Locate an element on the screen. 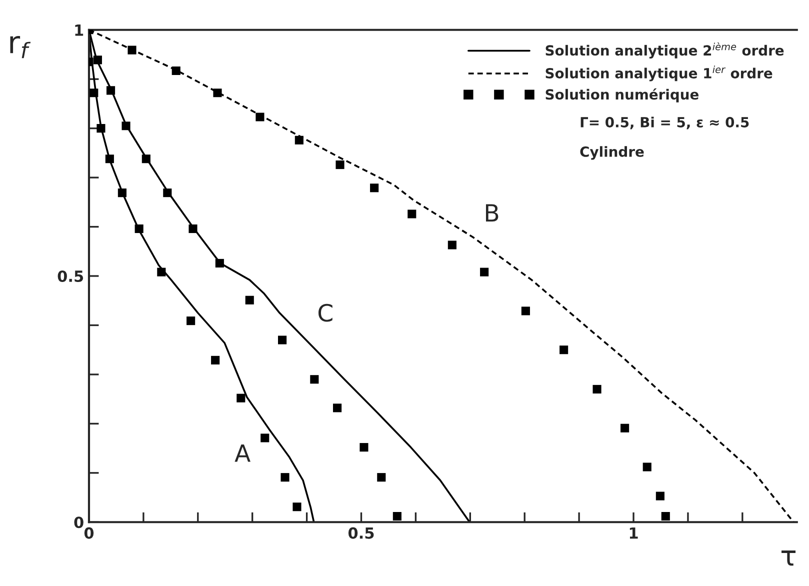  x-tick-label: 0 is located at coordinates (89, 533).